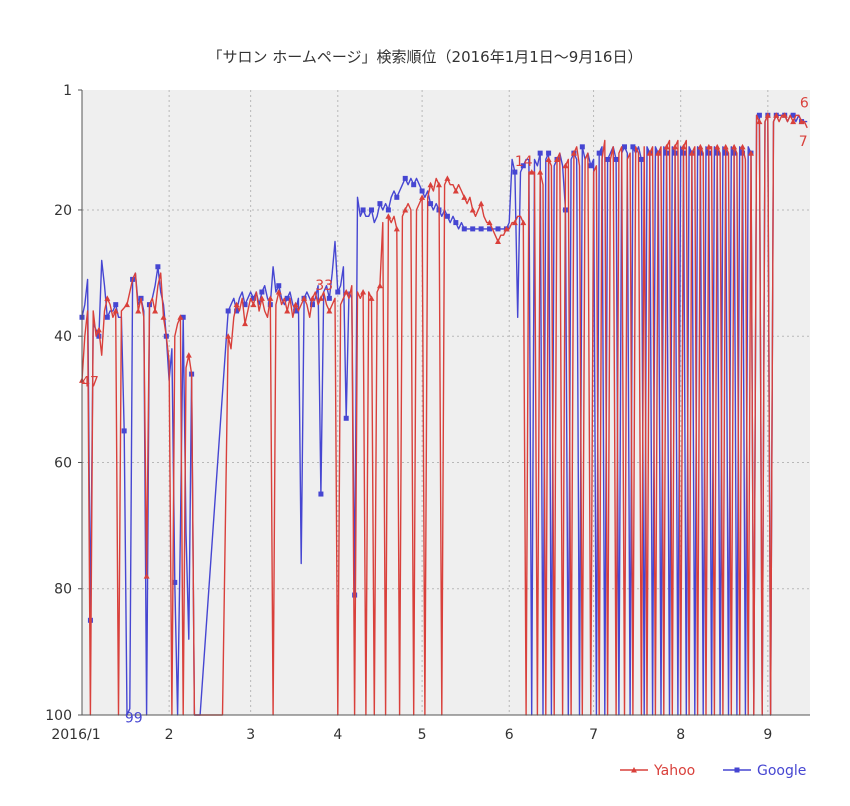  Describe the element at coordinates (781, 771) in the screenshot. I see `legend-label: Google` at that location.